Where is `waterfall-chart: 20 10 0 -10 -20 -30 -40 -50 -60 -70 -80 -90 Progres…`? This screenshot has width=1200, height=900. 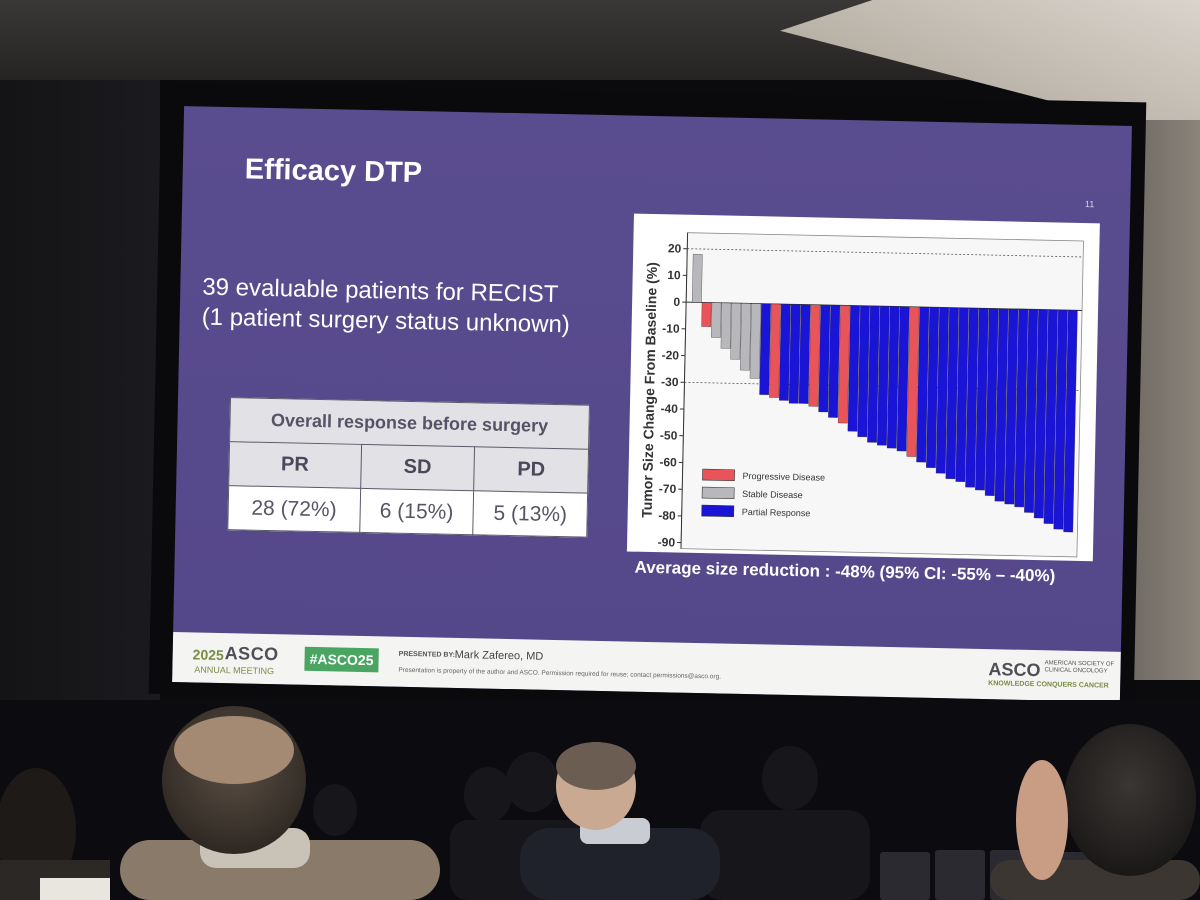 waterfall-chart: 20 10 0 -10 -20 -30 -40 -50 -60 -70 -80 -90 Progres… is located at coordinates (861, 395).